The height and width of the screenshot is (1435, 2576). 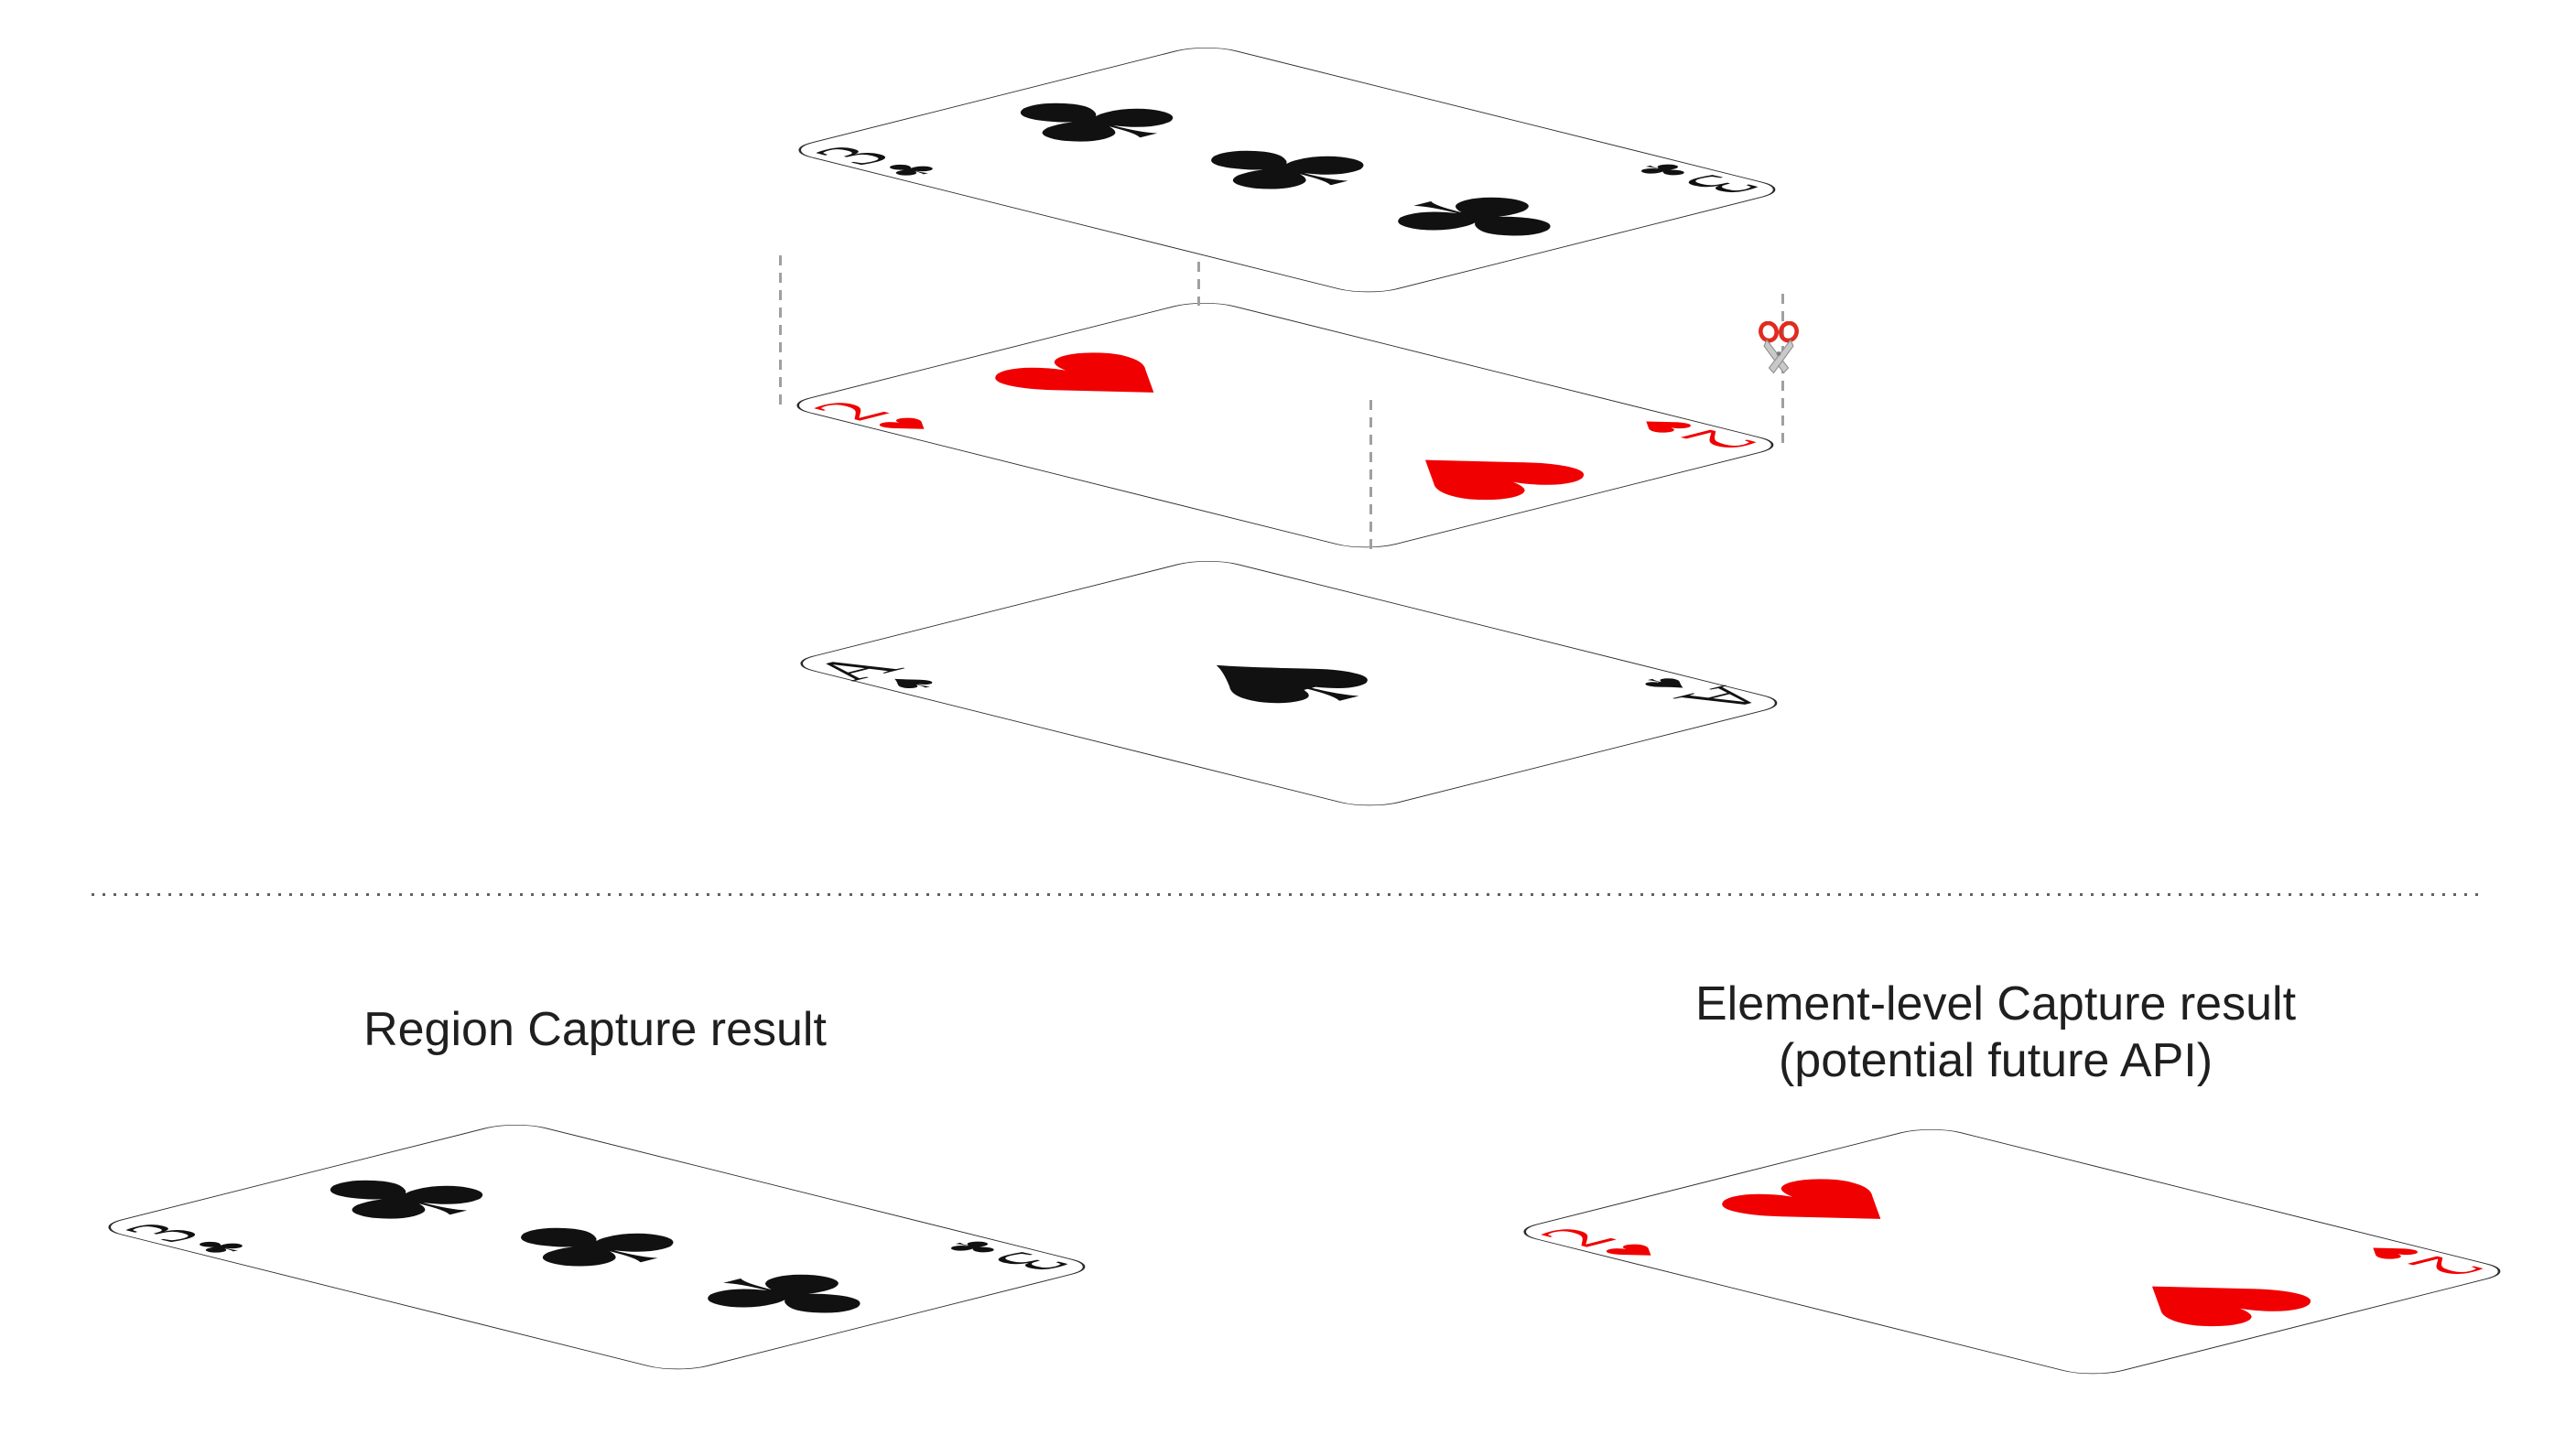 I want to click on caption-line: (potential future API), so click(x=1996, y=1061).